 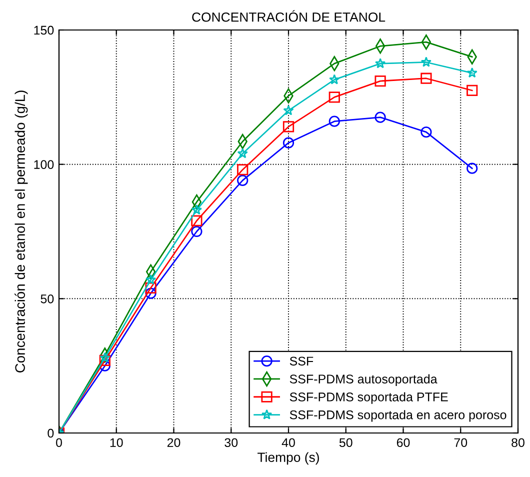 I want to click on y-tick-label: 150, so click(x=44, y=30).